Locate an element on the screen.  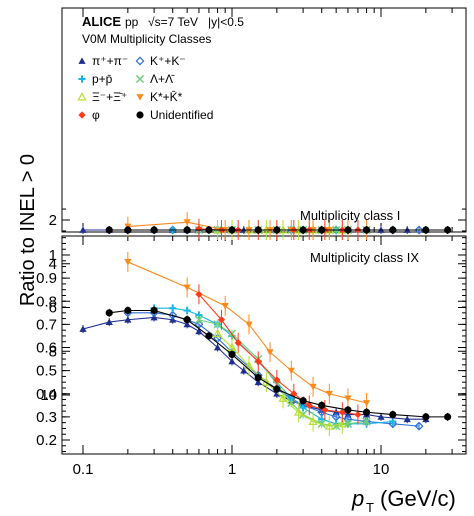
y-tick-label: 0.3 is located at coordinates (46, 417).